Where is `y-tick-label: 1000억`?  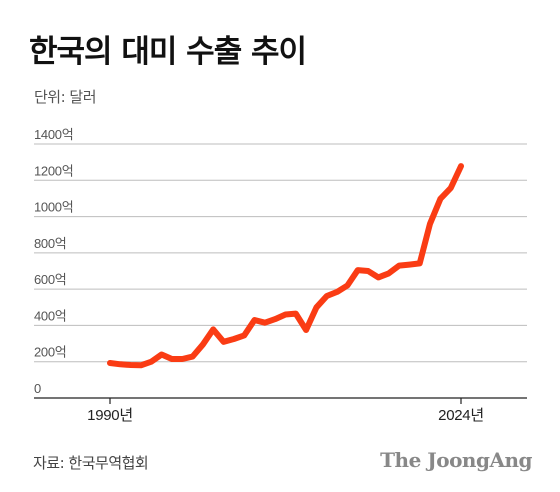 y-tick-label: 1000억 is located at coordinates (53, 207).